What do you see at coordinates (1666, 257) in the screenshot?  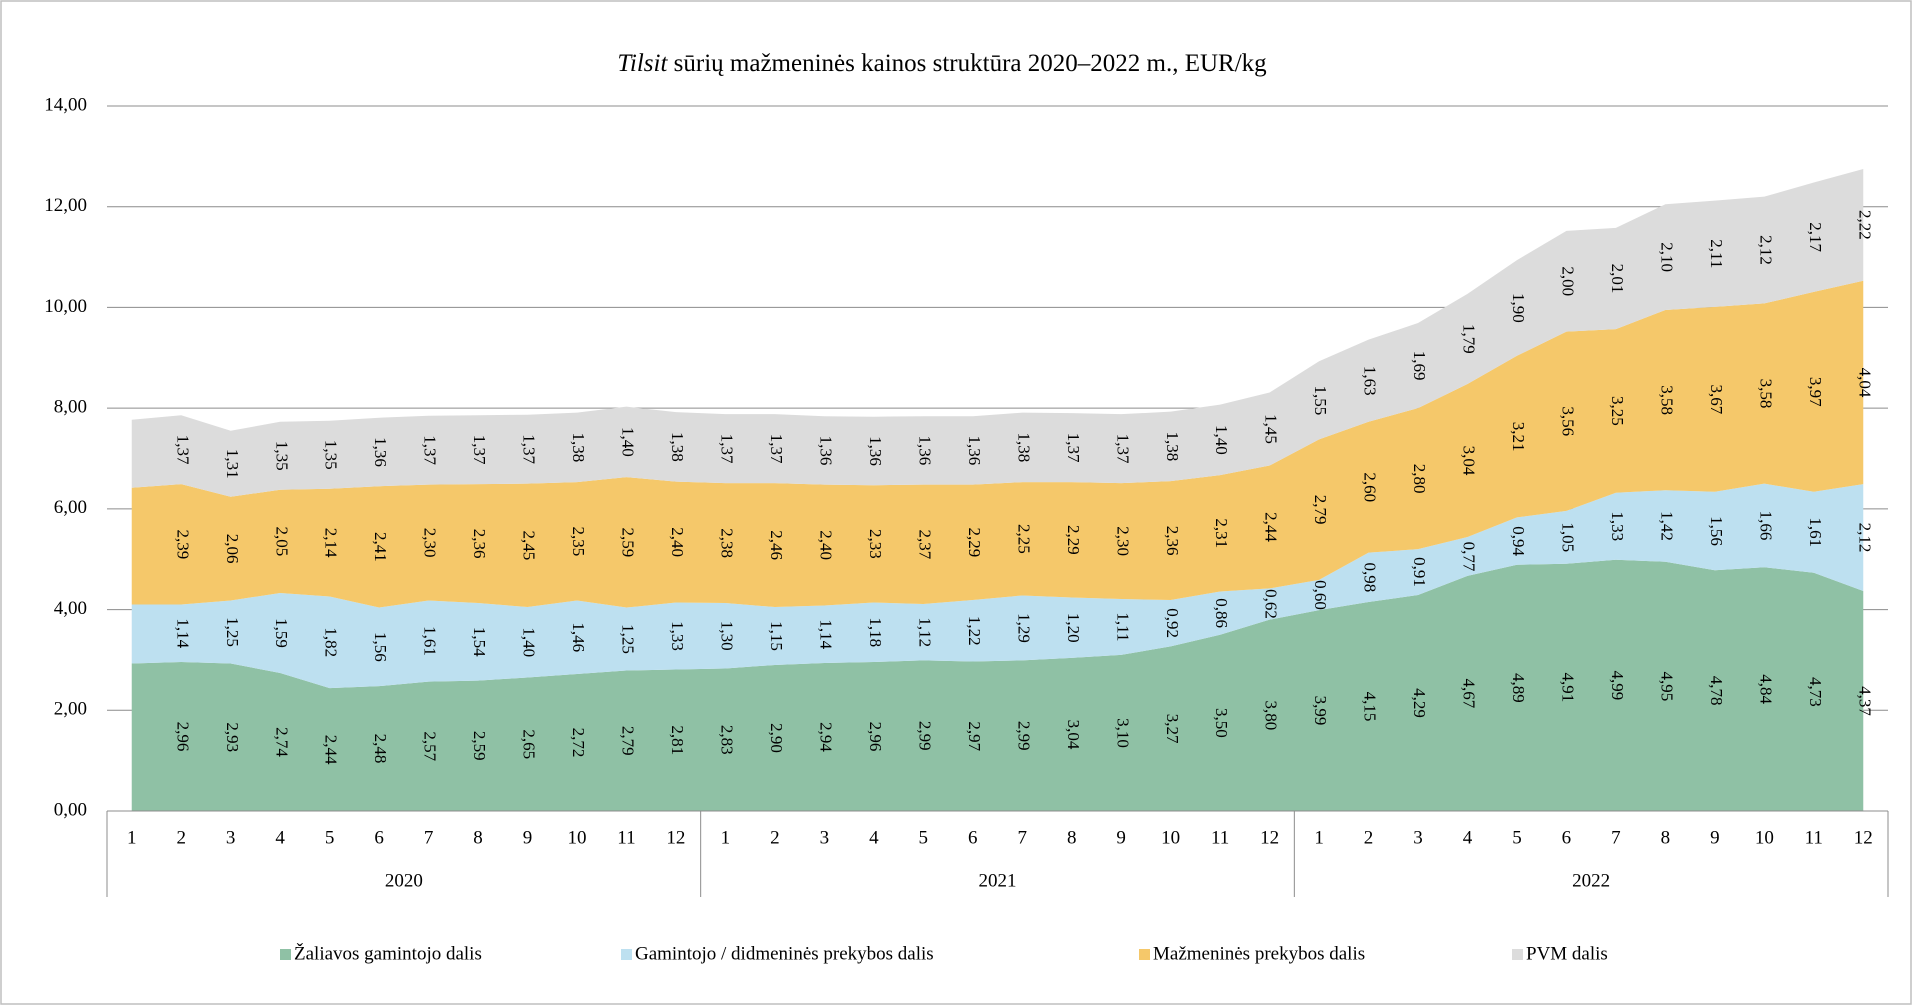 I see `data-label: 2,10` at bounding box center [1666, 257].